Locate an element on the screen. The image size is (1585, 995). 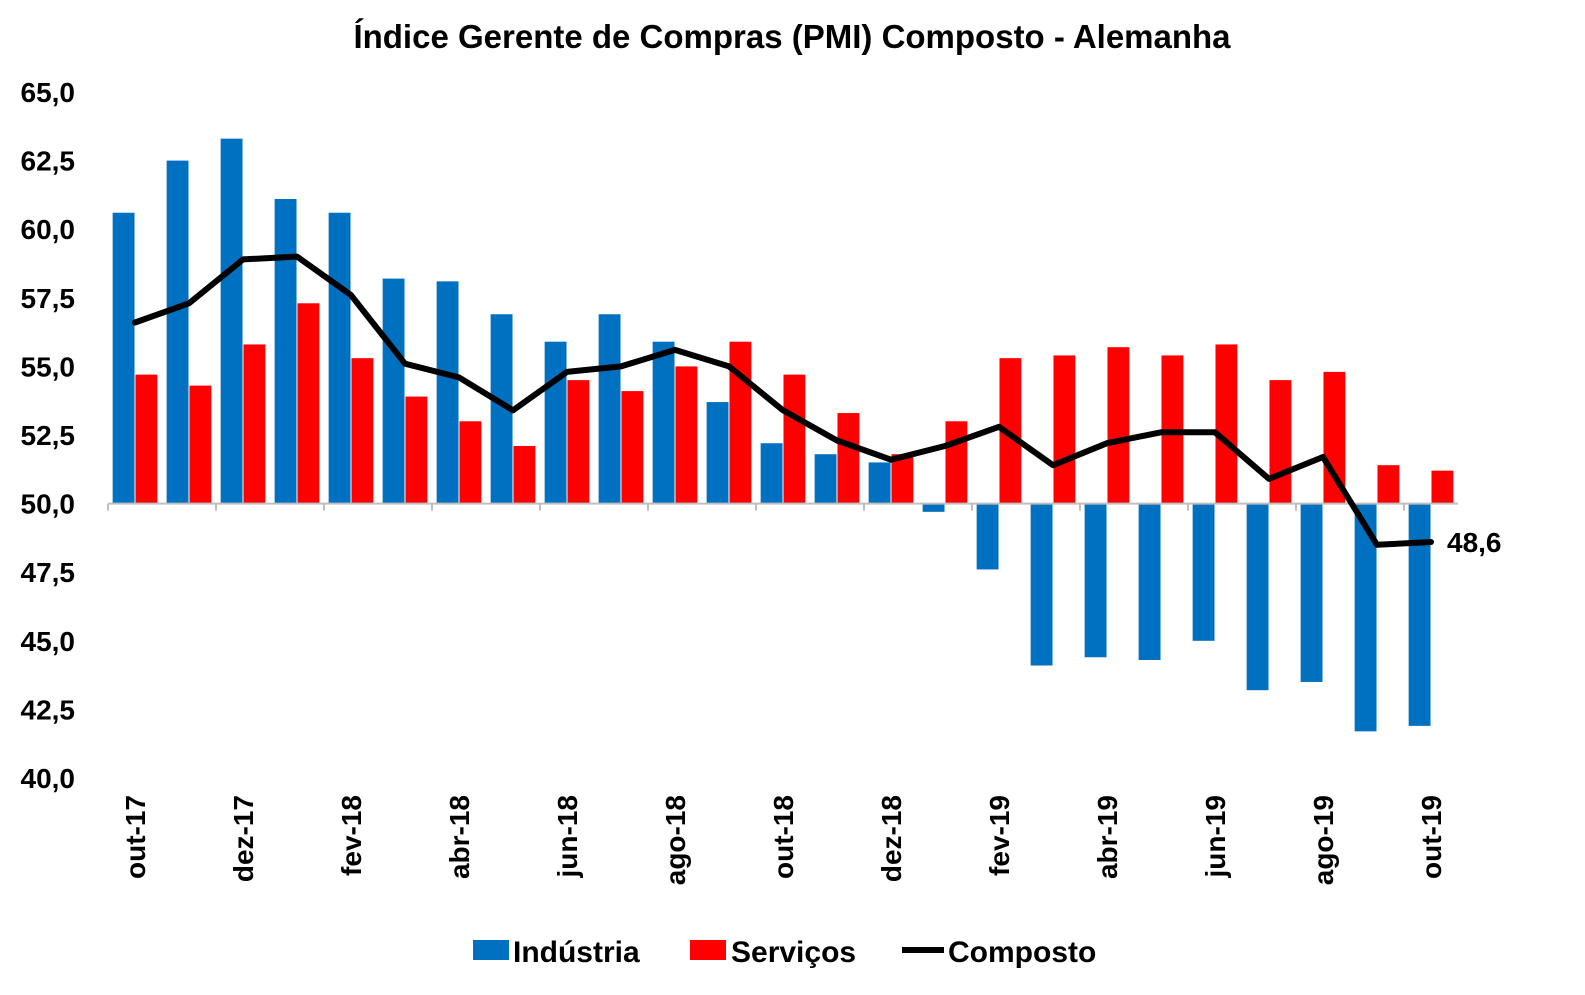
legend-label-servicos: Serviços is located at coordinates (793, 952).